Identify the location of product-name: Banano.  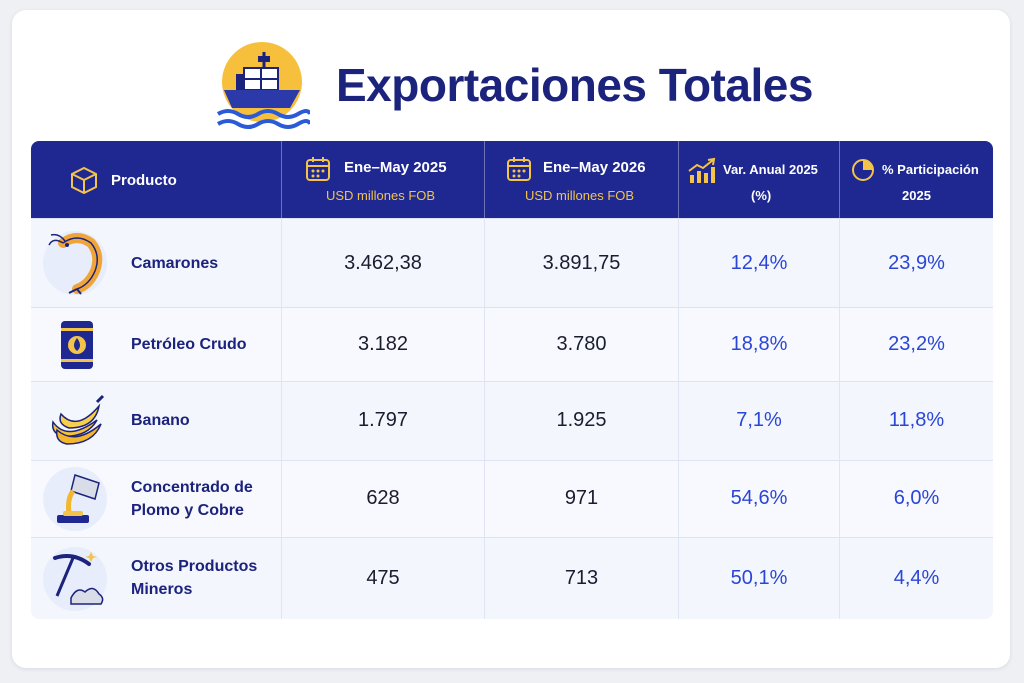
(160, 420).